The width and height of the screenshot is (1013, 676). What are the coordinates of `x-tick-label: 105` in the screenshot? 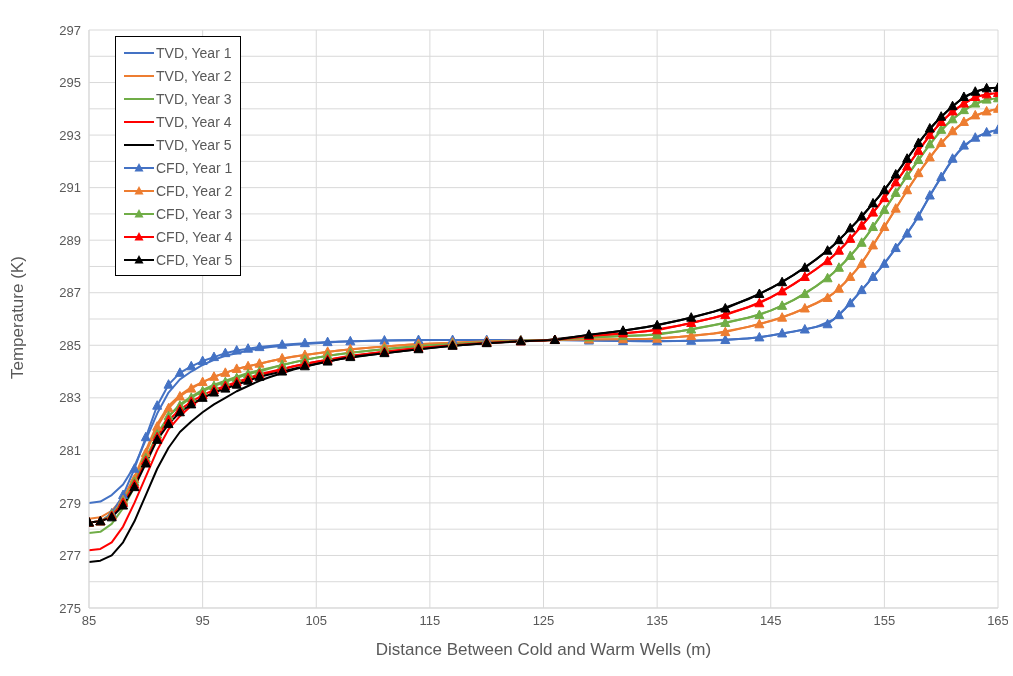 It's located at (316, 621).